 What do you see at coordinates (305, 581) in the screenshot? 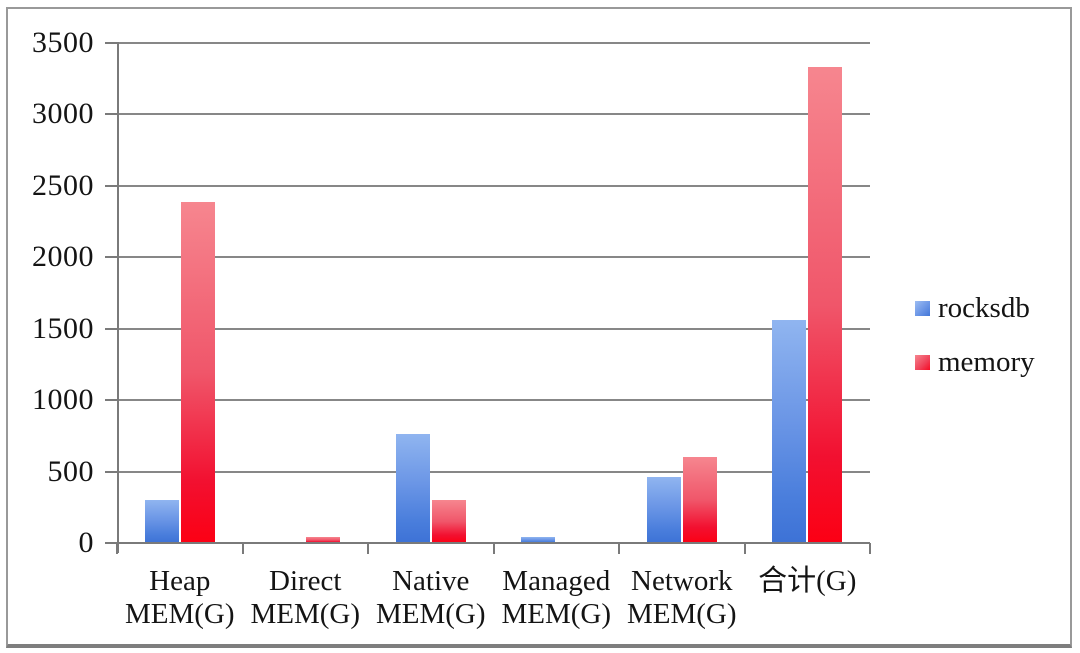
I see `x-category-label-line: Direct` at bounding box center [305, 581].